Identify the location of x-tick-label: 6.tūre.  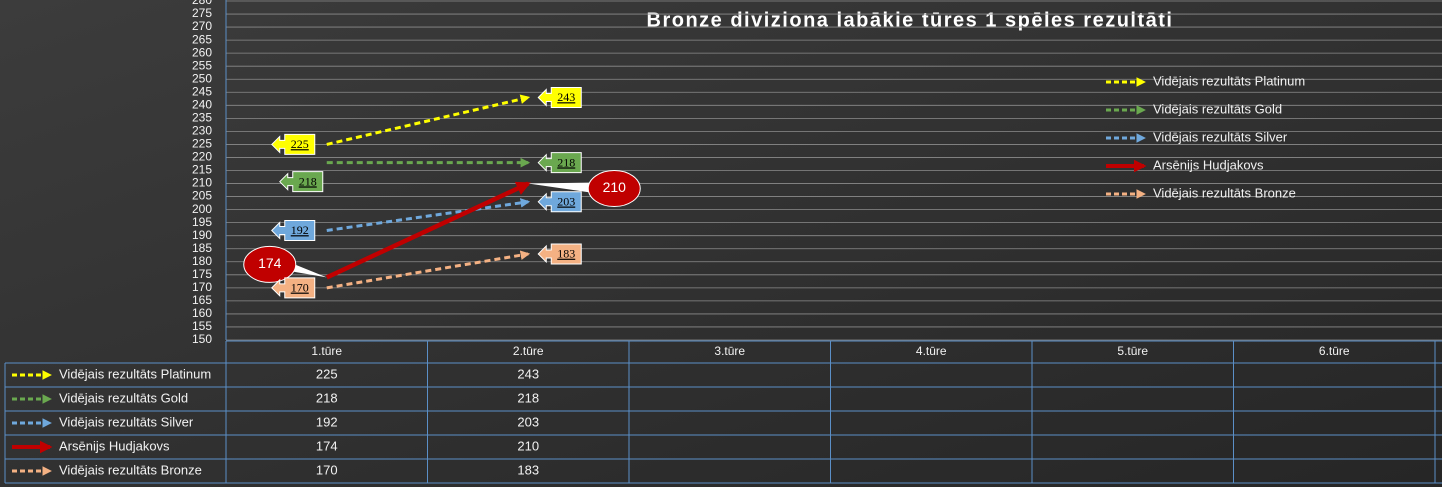
(1334, 351).